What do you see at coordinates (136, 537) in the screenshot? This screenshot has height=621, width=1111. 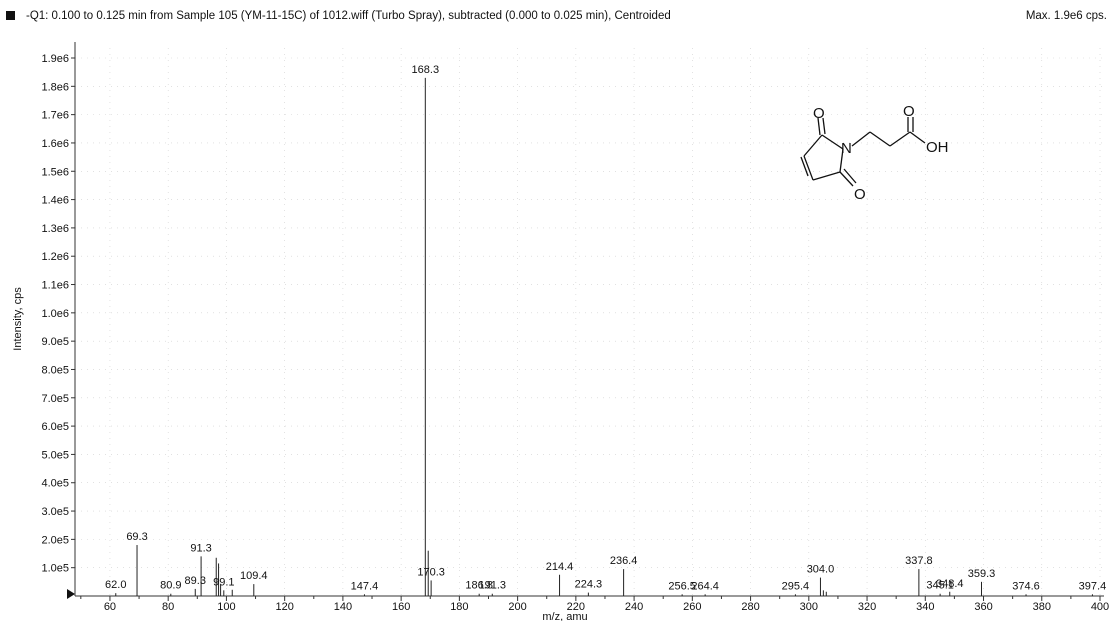 I see `peak-label: 69.3` at bounding box center [136, 537].